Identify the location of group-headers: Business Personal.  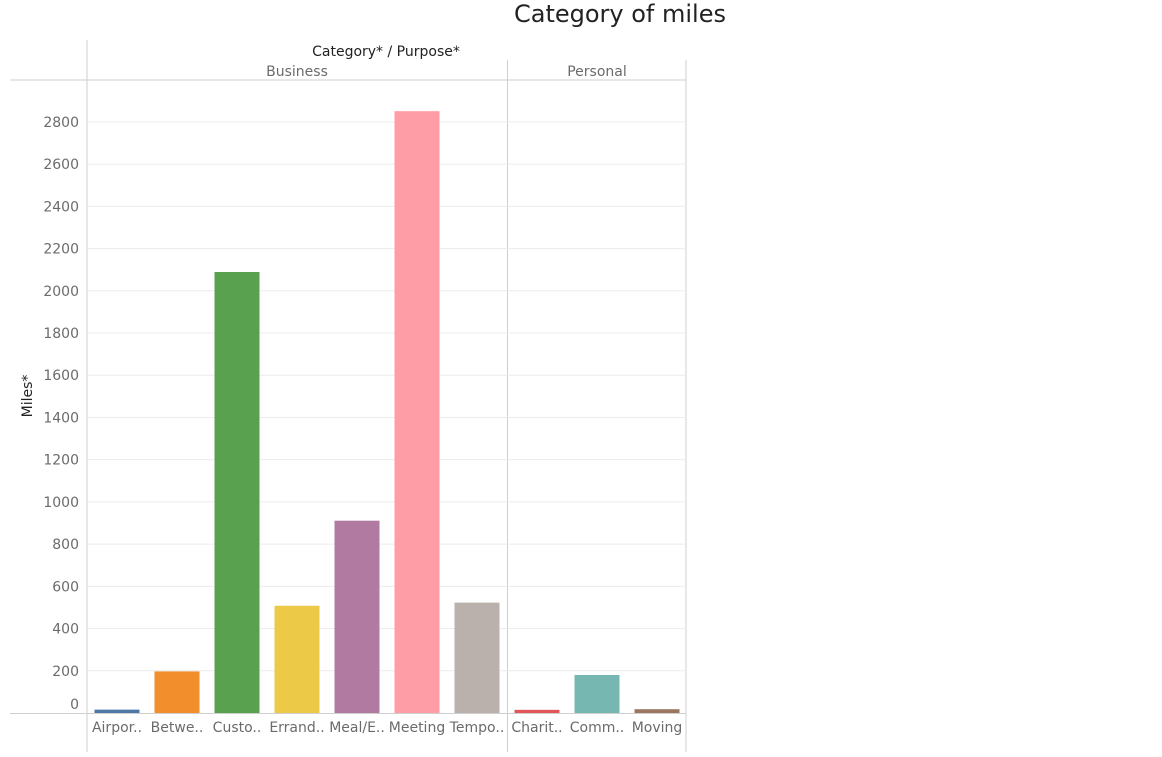
(446, 72).